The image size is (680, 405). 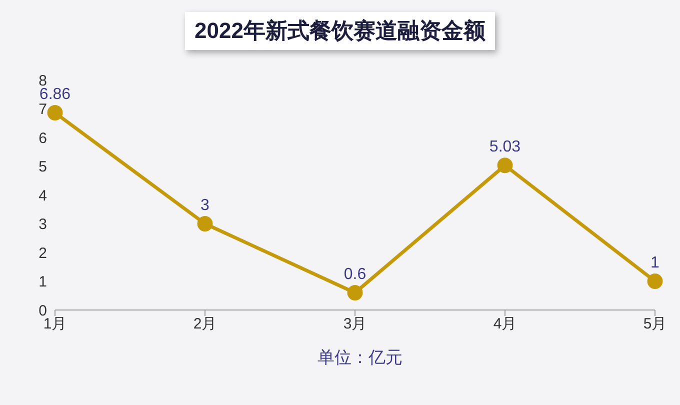 What do you see at coordinates (355, 274) in the screenshot?
I see `data-label: 0.6` at bounding box center [355, 274].